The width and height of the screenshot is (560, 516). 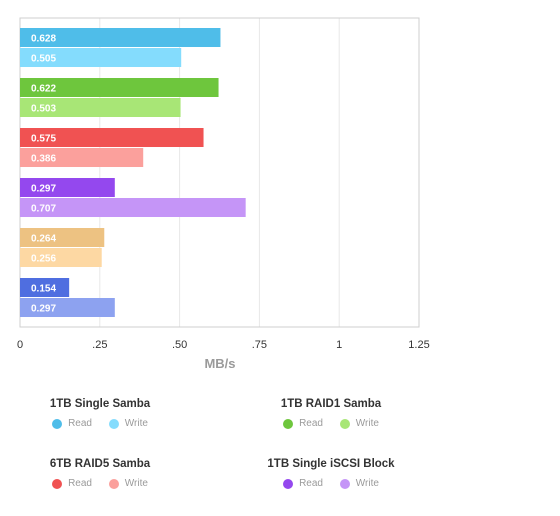 What do you see at coordinates (100, 415) in the screenshot?
I see `legend-1tb-single-samba: 1TB Single Samba Read Write` at bounding box center [100, 415].